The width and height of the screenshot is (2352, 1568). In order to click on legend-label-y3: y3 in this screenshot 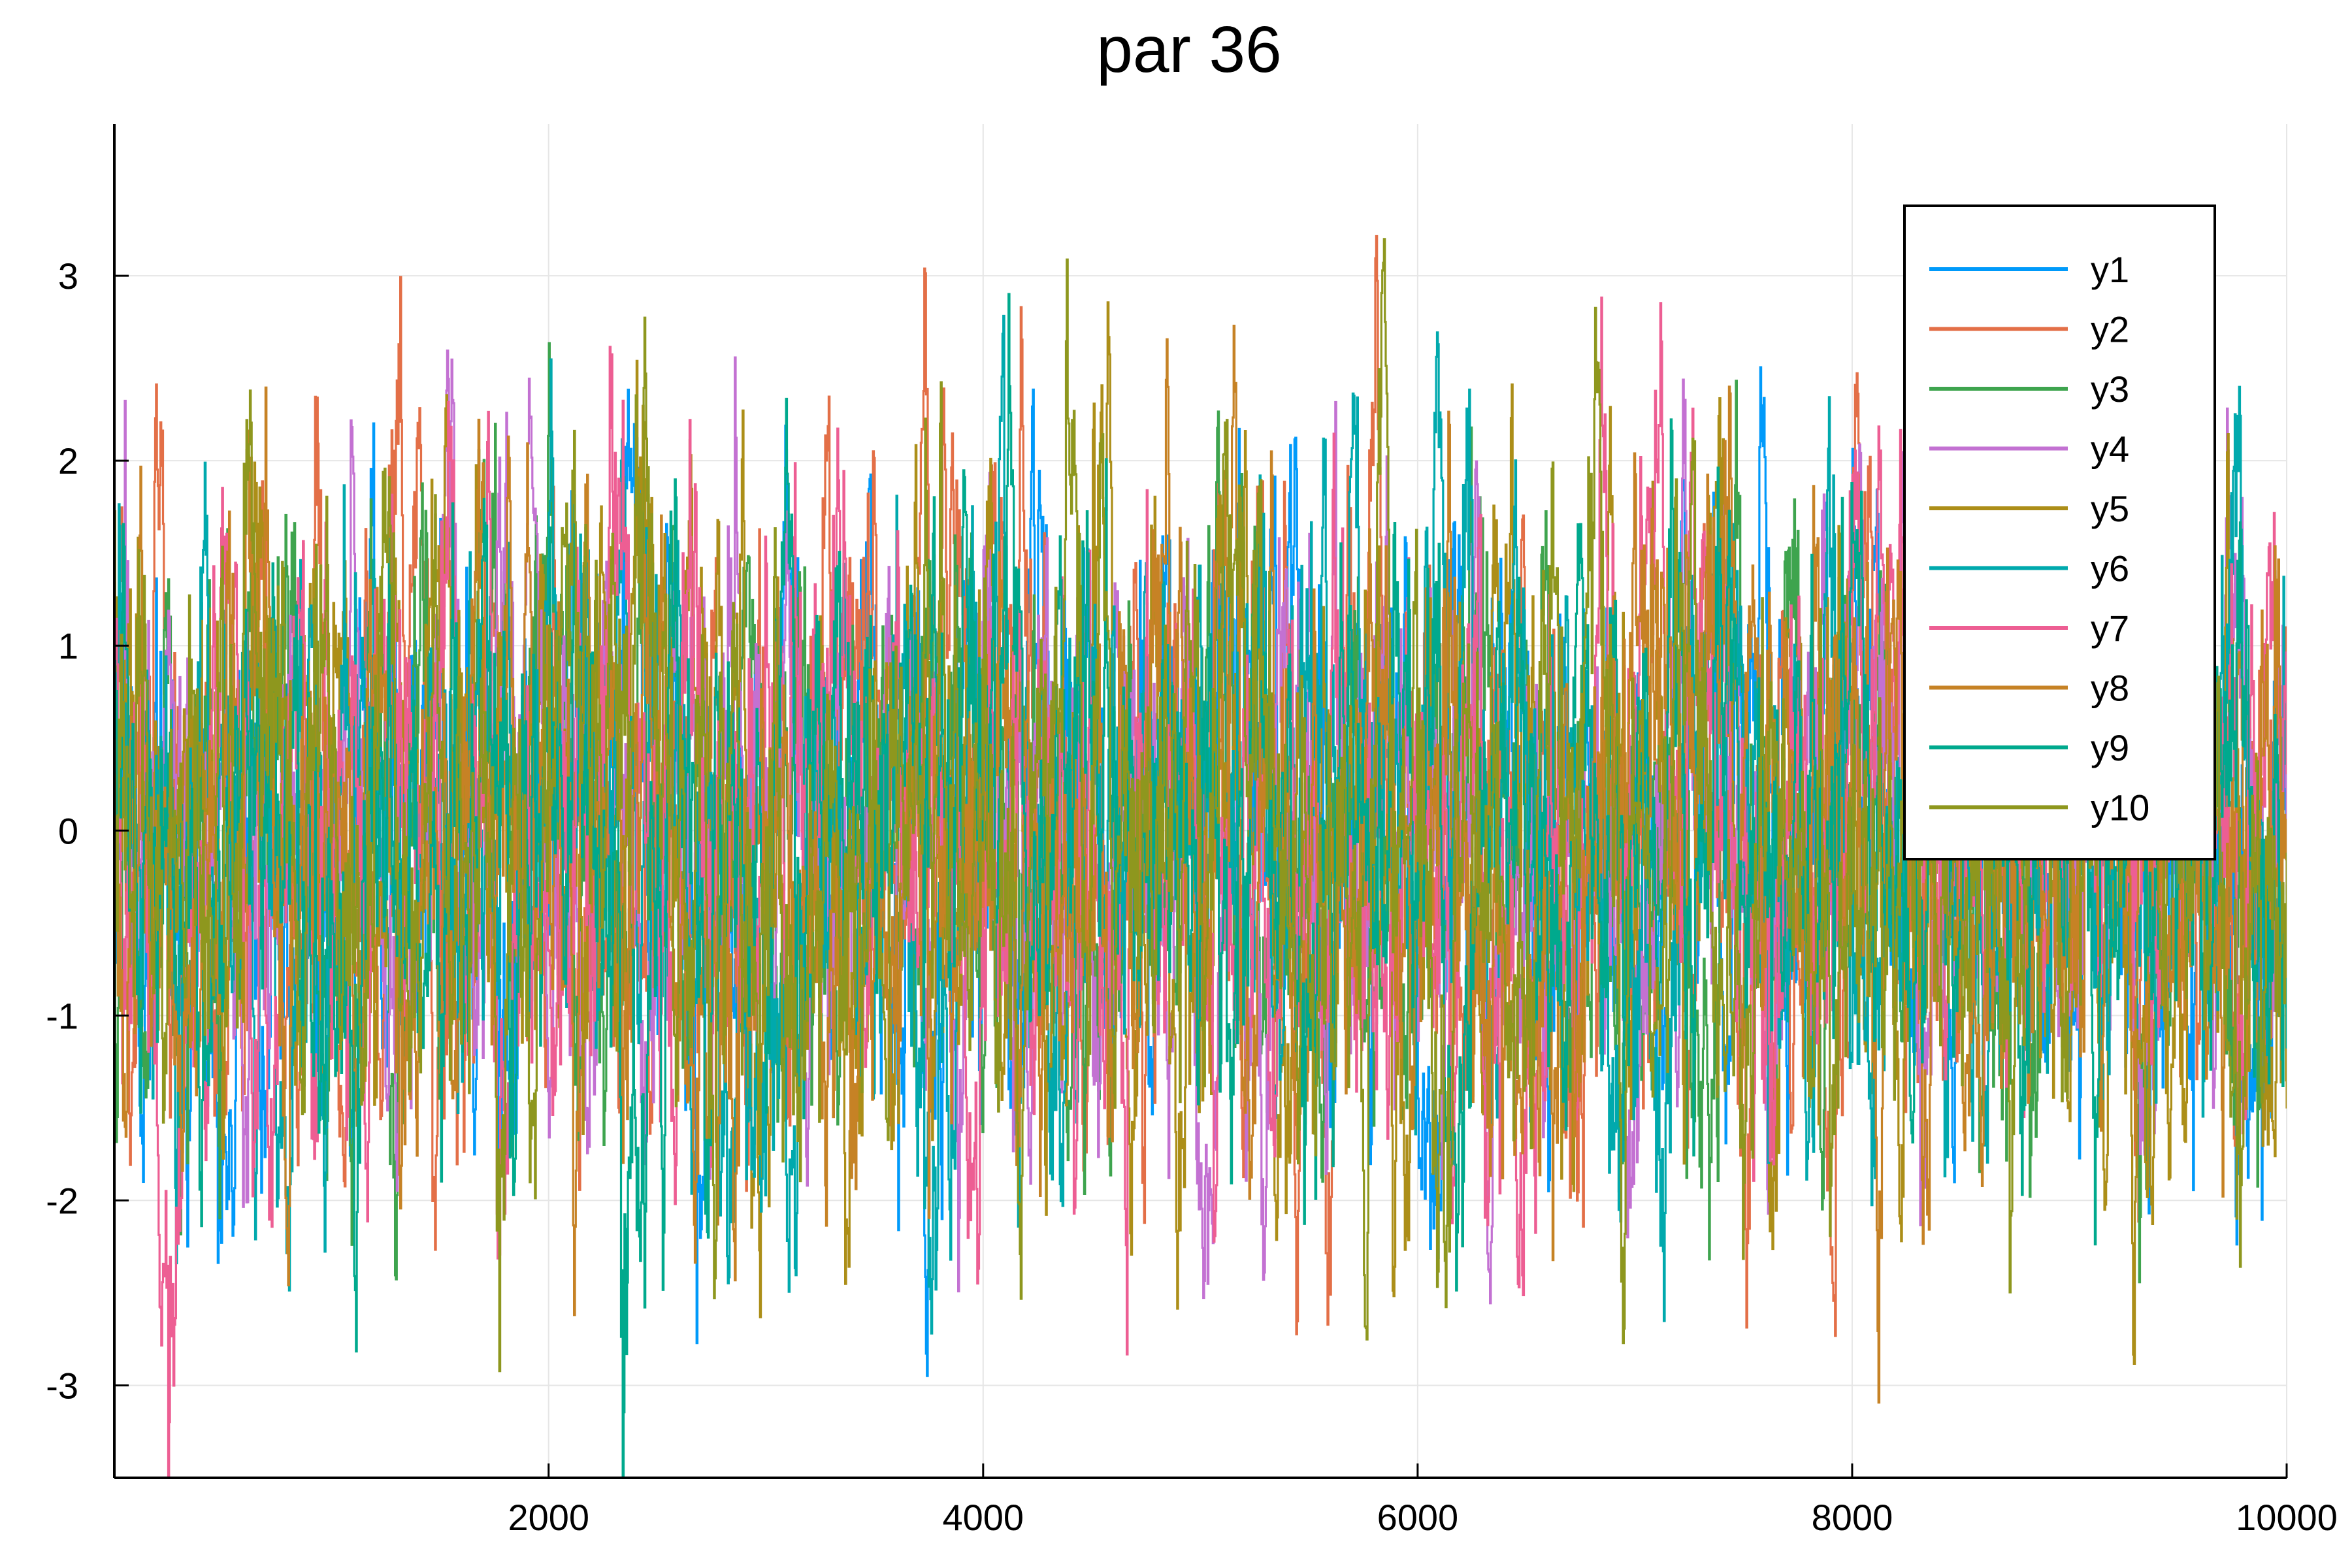, I will do `click(2110, 389)`.